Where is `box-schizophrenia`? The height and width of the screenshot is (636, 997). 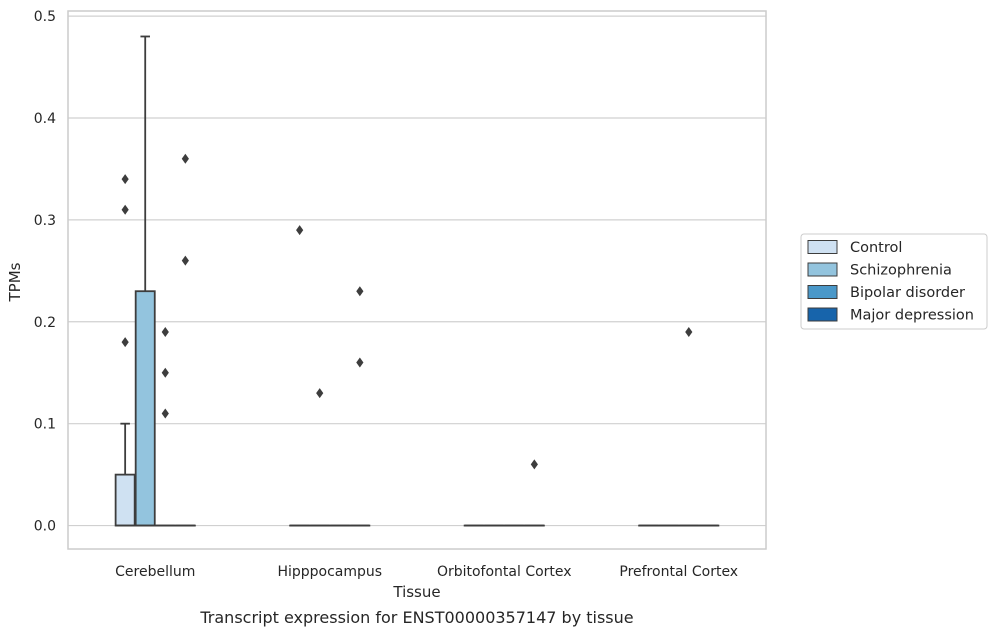 box-schizophrenia is located at coordinates (145, 408).